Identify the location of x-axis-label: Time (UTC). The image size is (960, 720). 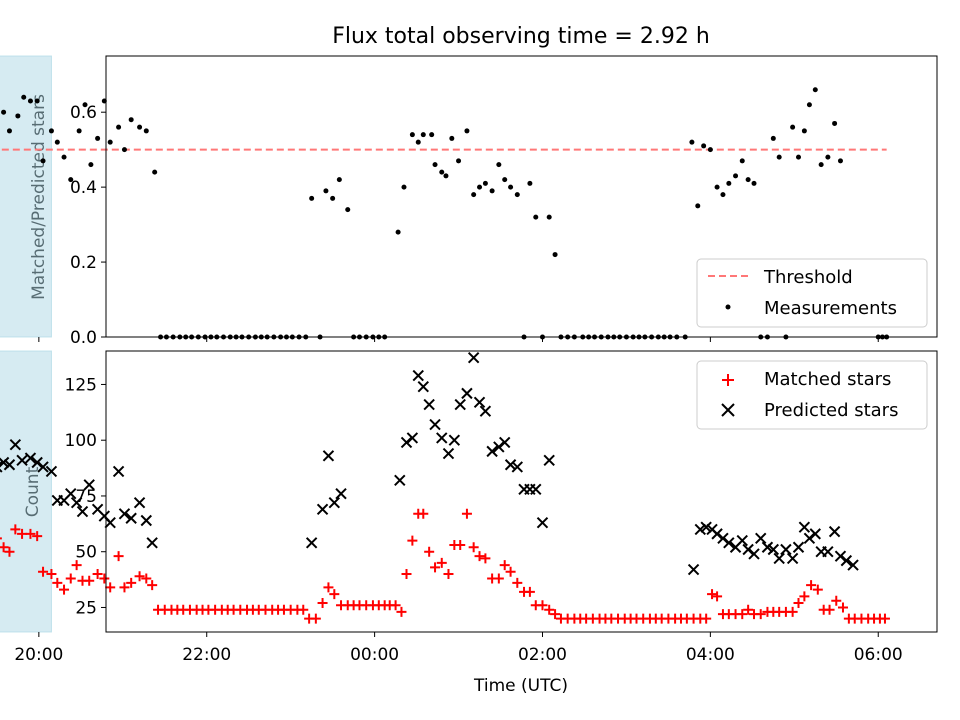
(520, 686).